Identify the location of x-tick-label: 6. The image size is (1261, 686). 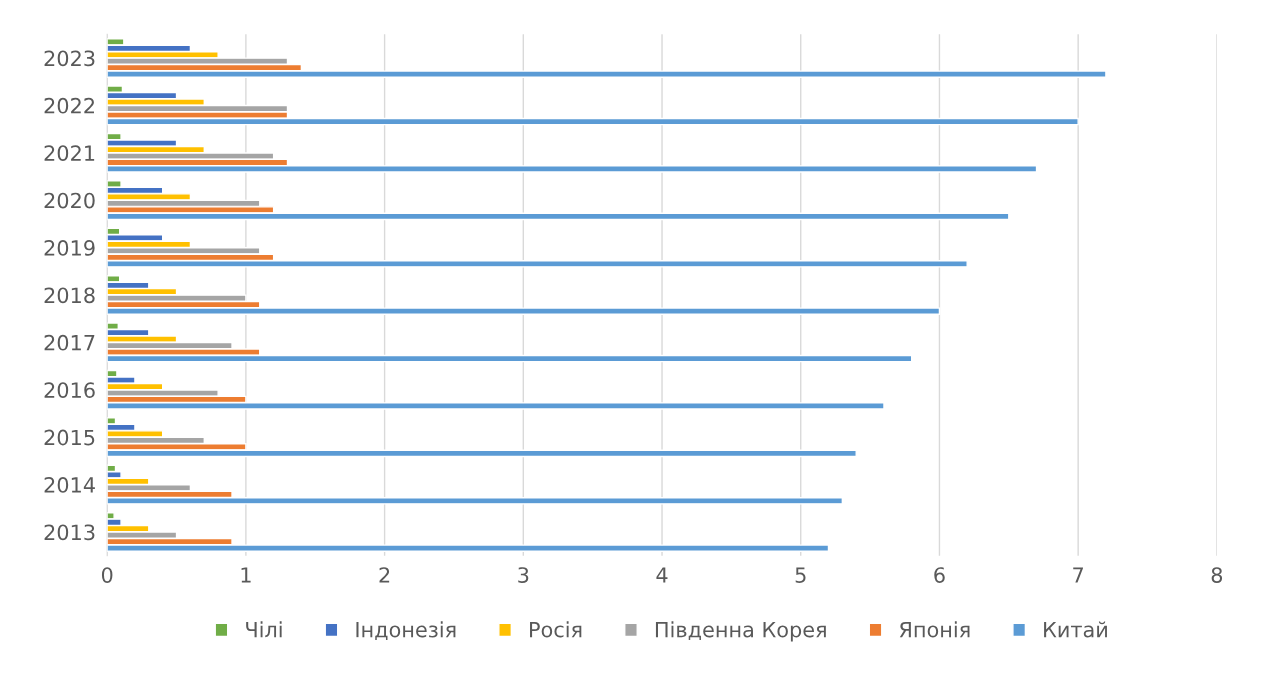
(939, 575).